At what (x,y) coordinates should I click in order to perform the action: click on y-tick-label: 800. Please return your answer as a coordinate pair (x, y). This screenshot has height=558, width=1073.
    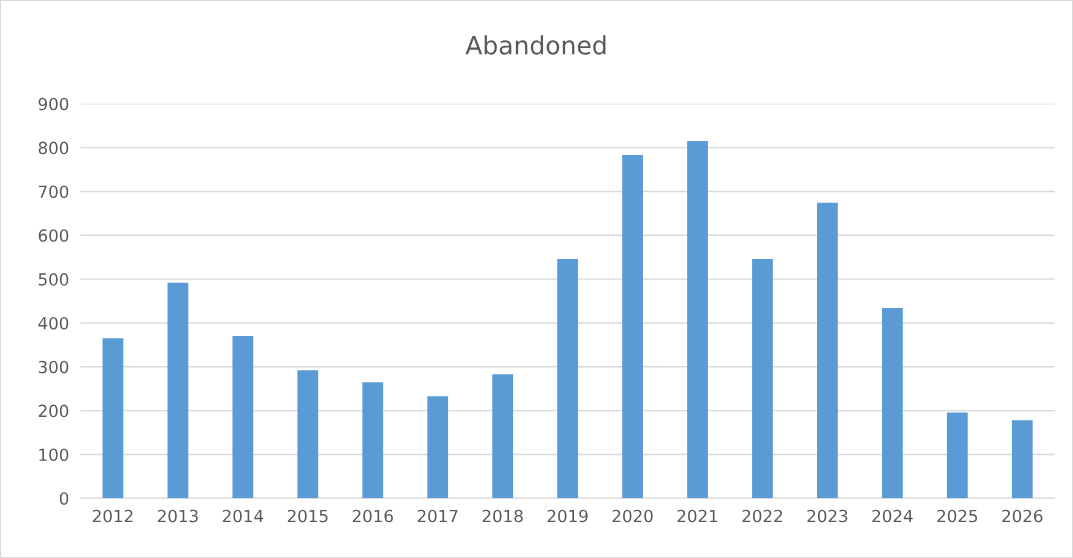
    Looking at the image, I should click on (53, 148).